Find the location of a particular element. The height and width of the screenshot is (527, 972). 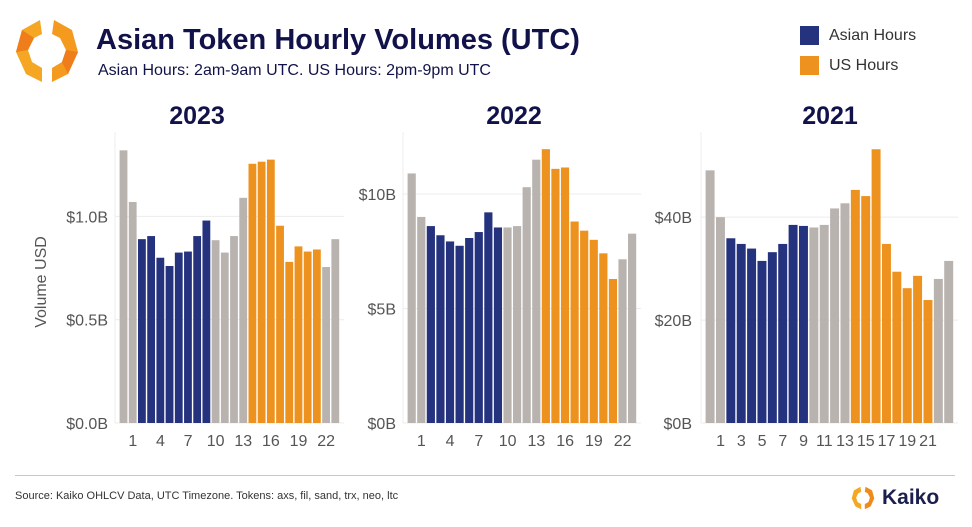

x-tick-label: 17 is located at coordinates (887, 441).